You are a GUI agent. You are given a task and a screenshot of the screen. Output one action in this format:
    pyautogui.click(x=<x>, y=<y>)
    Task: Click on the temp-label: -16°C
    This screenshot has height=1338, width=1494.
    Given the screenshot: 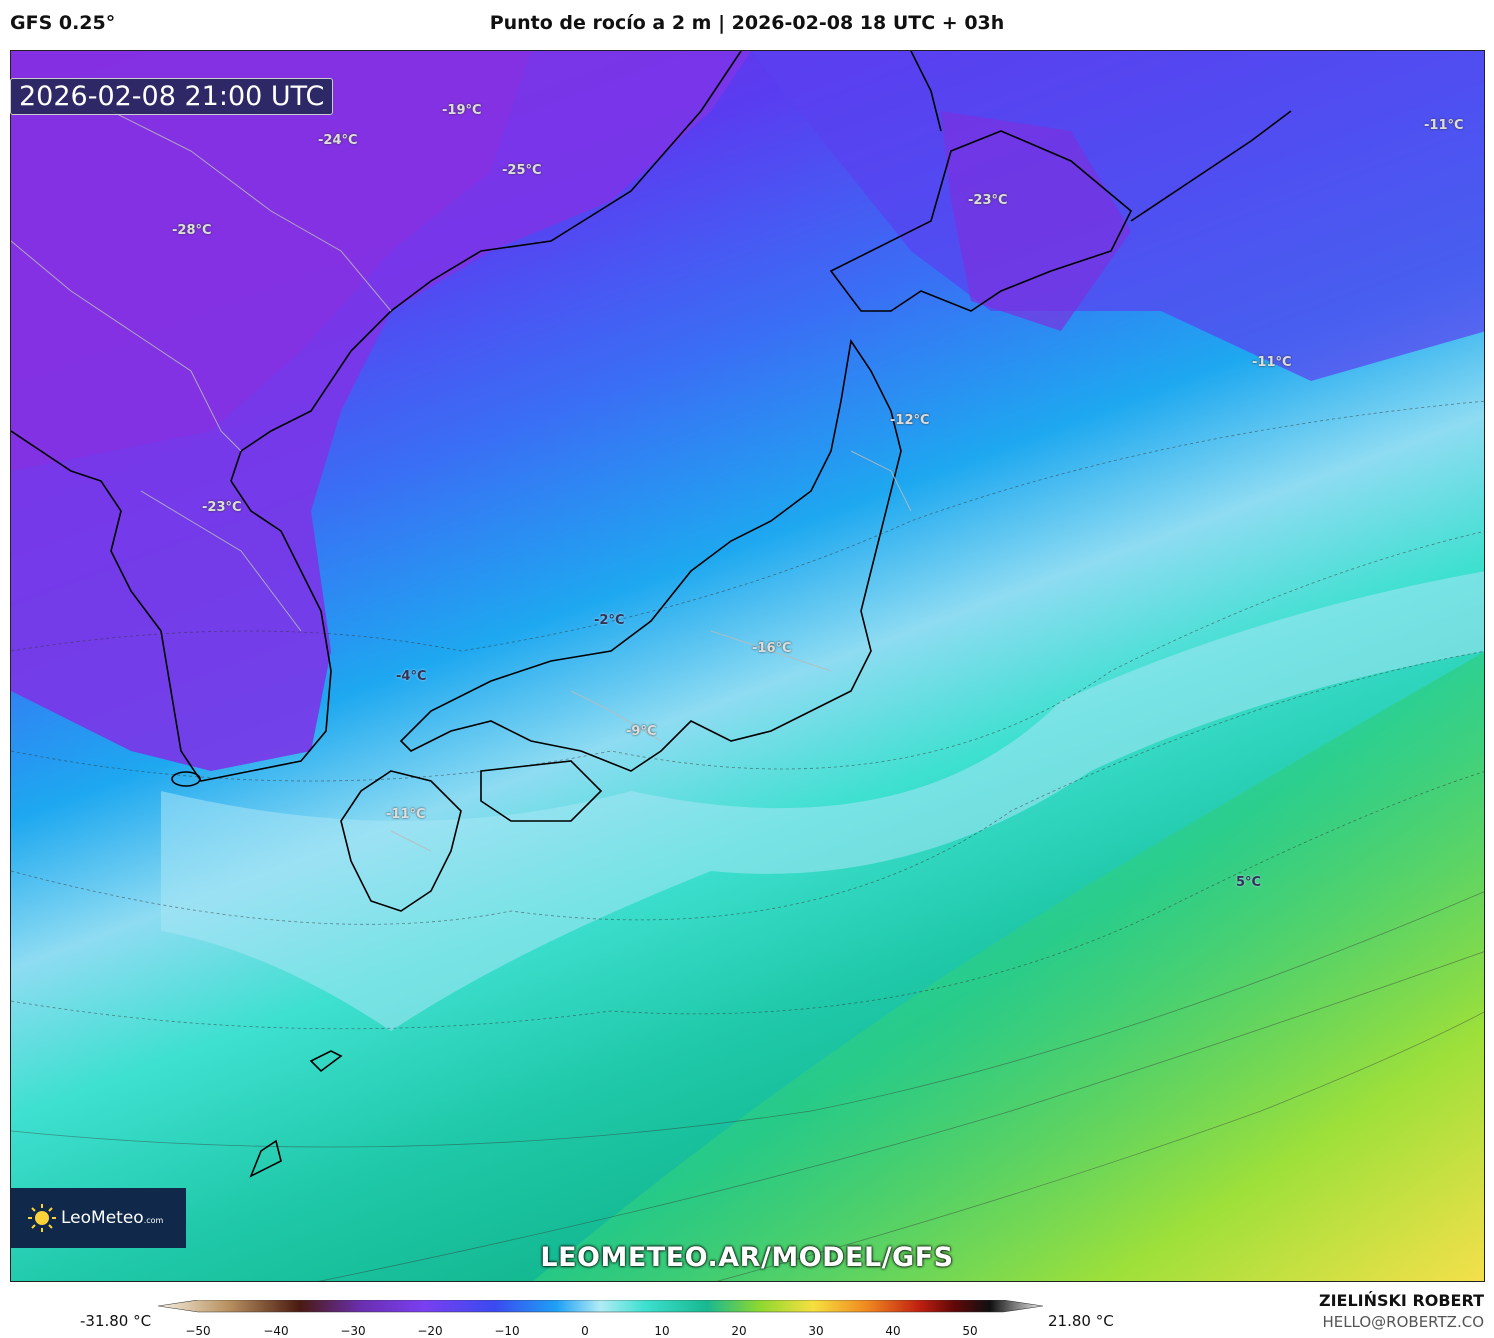 What is the action you would take?
    pyautogui.click(x=772, y=648)
    